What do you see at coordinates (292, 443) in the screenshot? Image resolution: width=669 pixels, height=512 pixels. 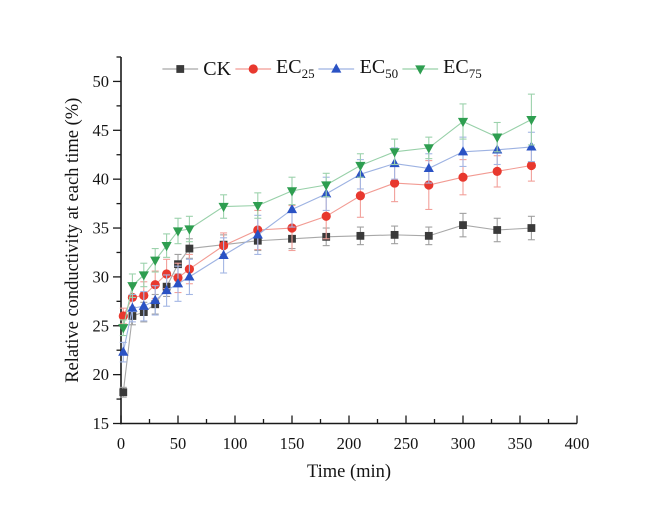 I see `x-tick-label: 150` at bounding box center [292, 443].